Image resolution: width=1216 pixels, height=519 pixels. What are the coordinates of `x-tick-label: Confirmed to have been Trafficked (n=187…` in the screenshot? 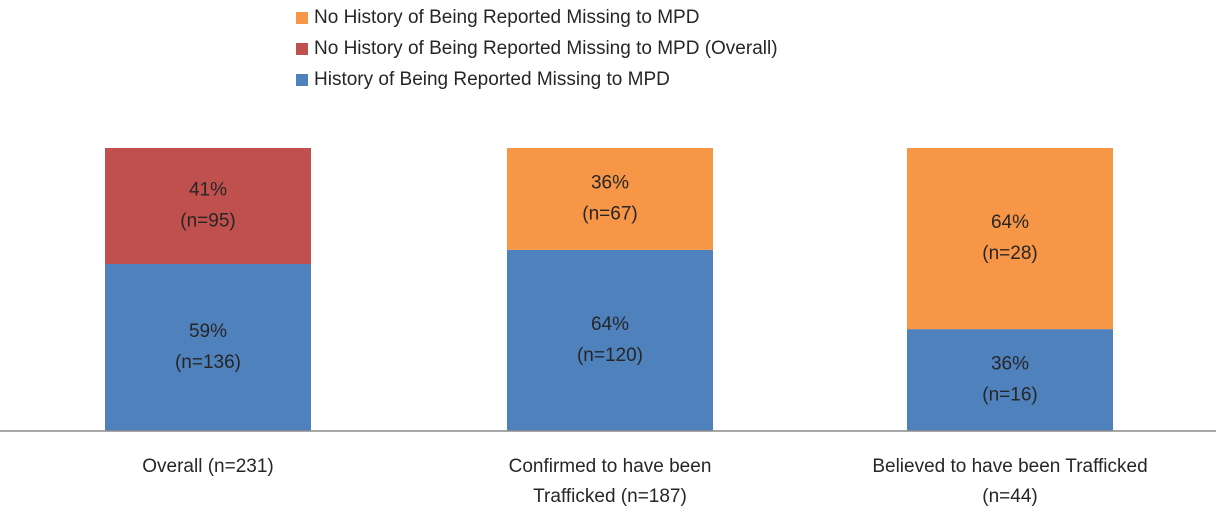 It's located at (610, 481).